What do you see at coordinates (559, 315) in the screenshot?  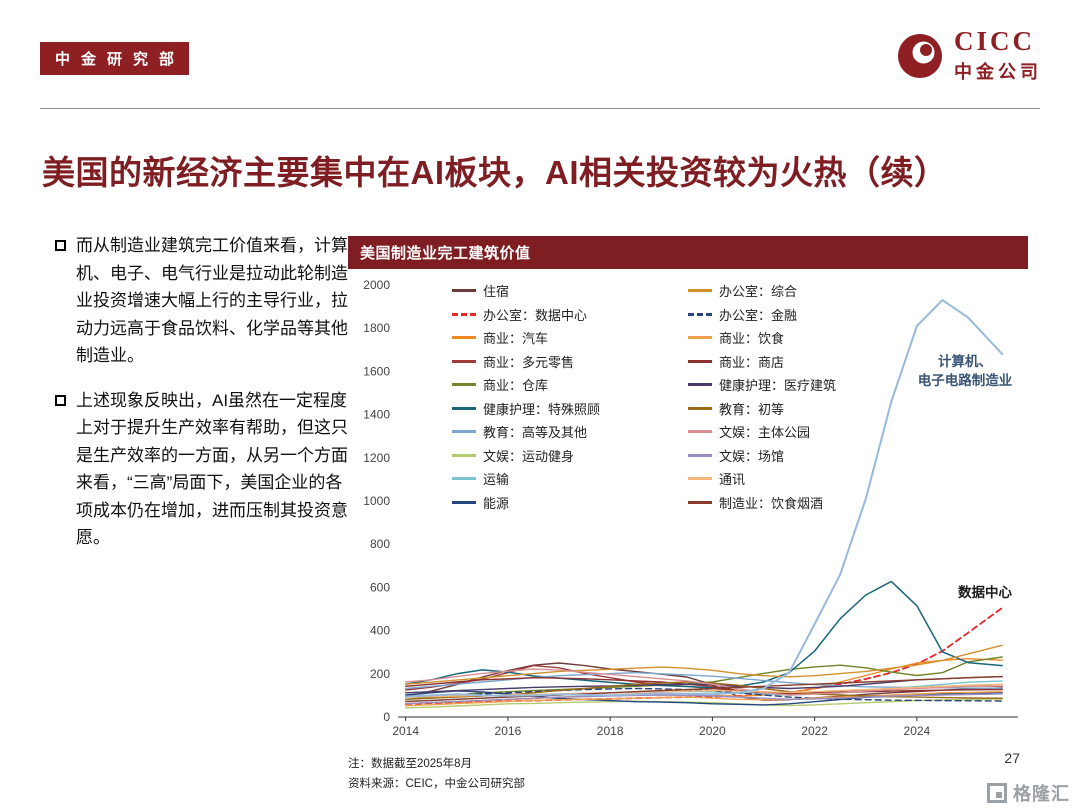 I see `legend-item: 办公室：数据中心` at bounding box center [559, 315].